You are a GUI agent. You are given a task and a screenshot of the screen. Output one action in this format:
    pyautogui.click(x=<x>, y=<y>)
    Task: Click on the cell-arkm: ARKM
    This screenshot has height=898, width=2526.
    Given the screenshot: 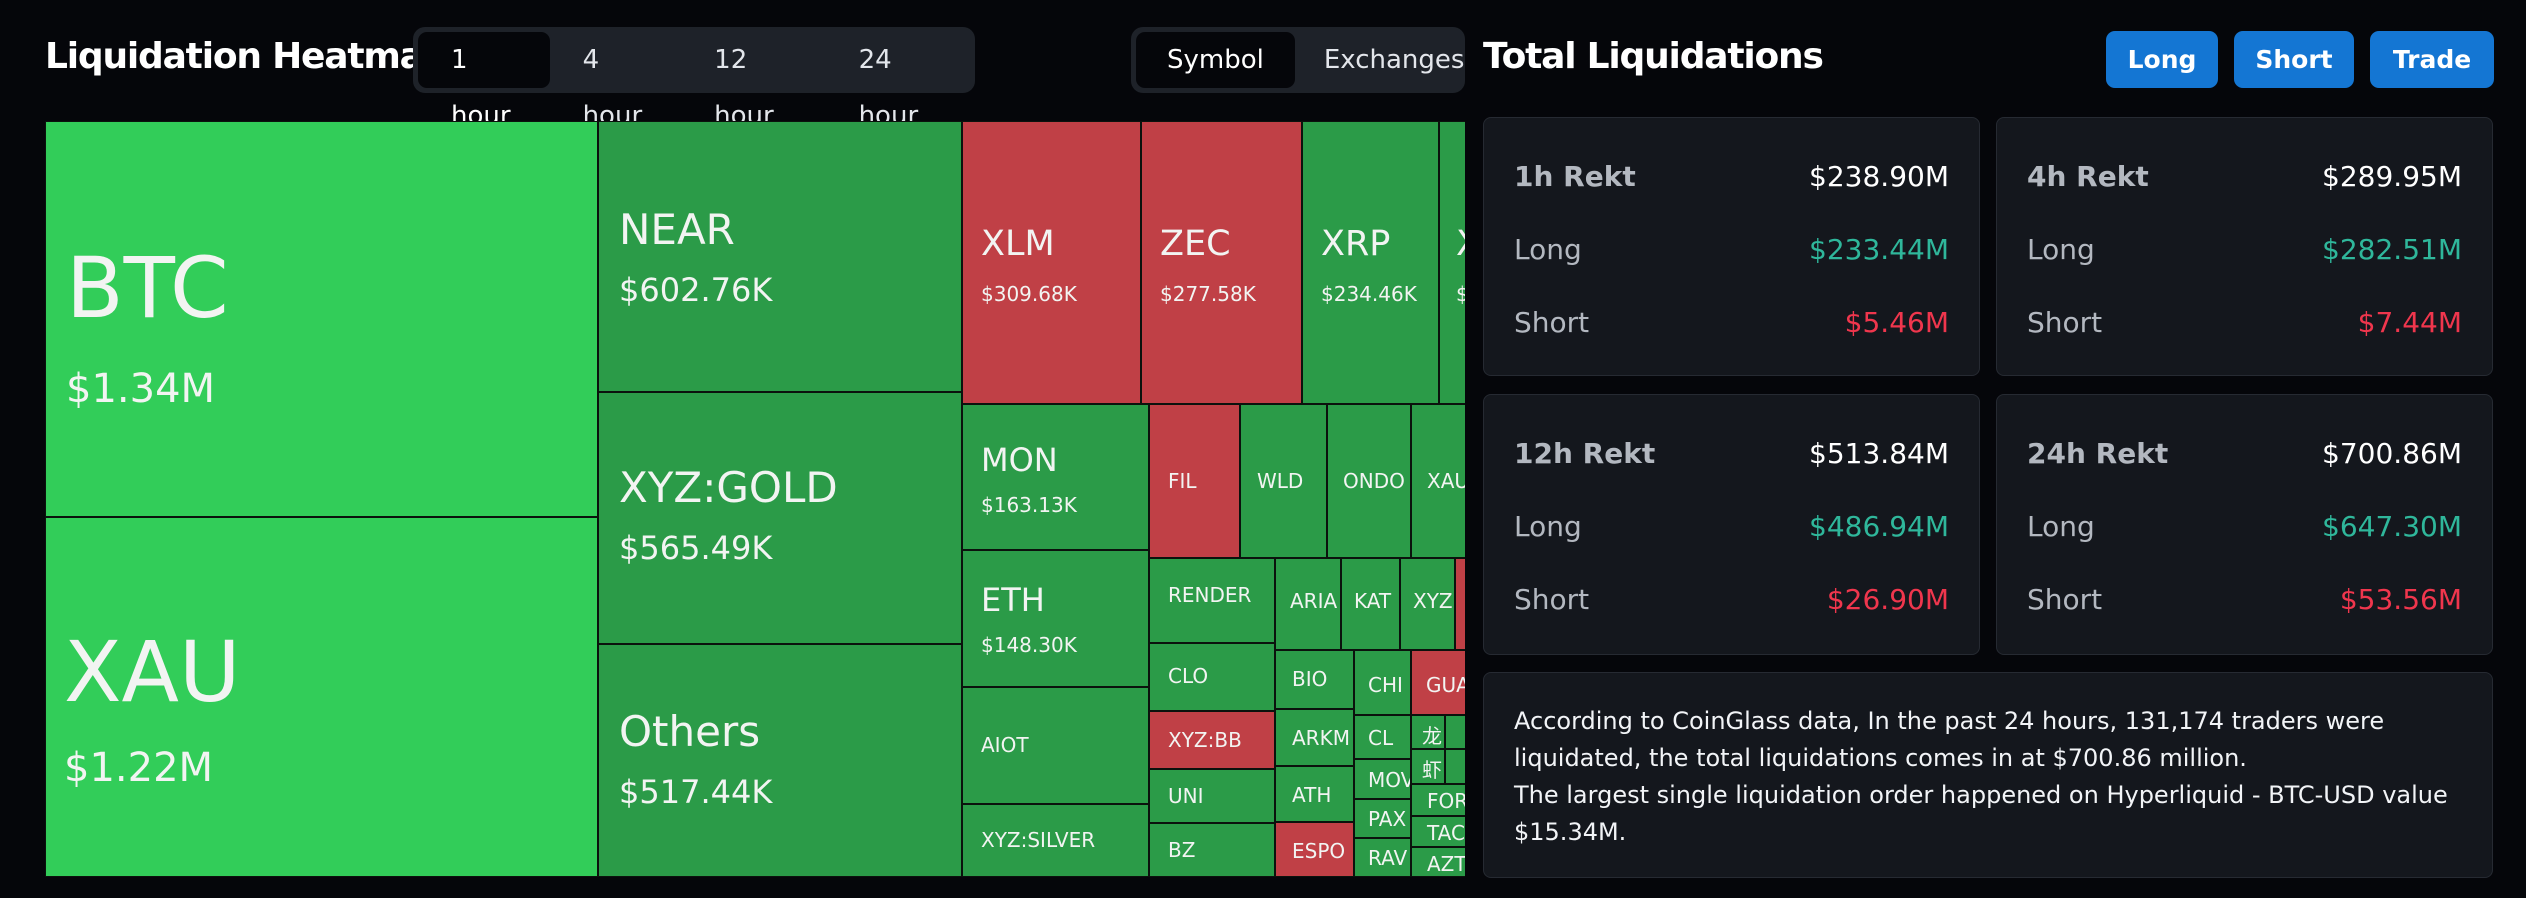 What is the action you would take?
    pyautogui.click(x=1314, y=737)
    